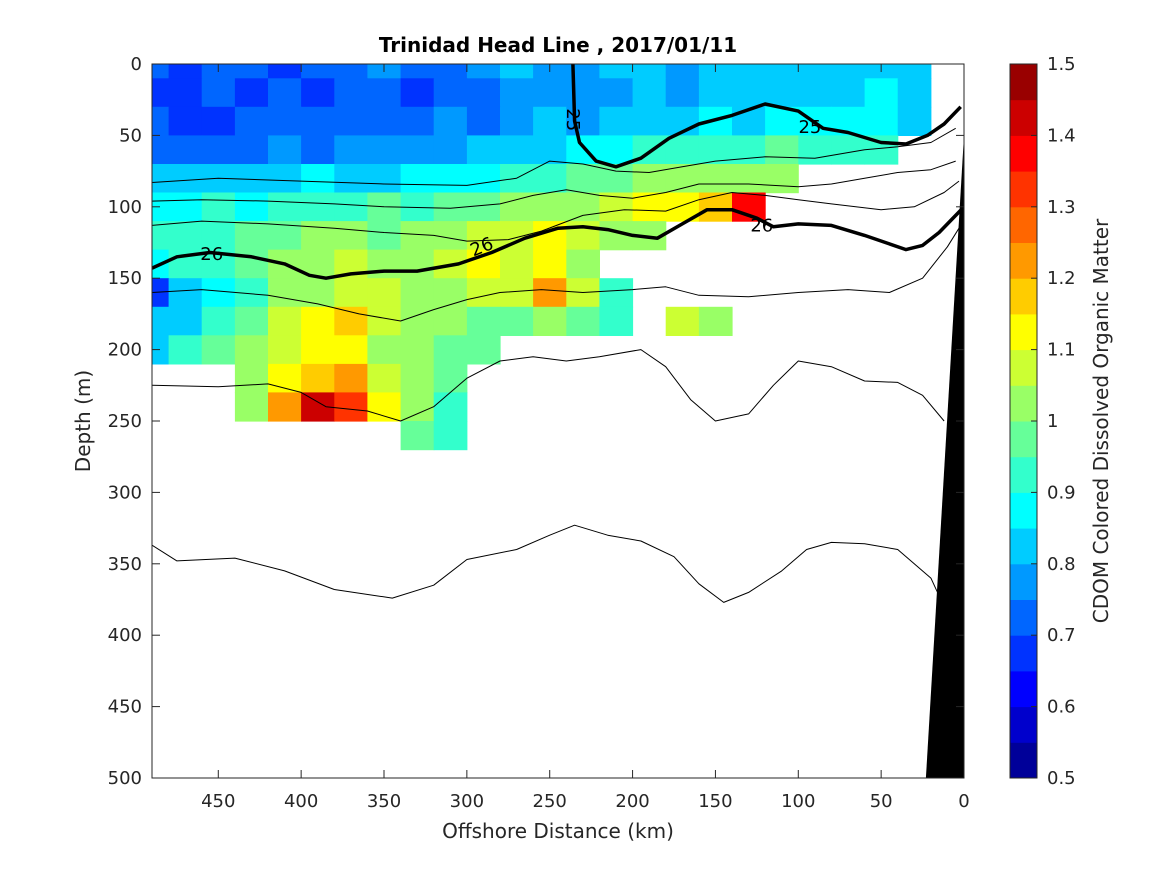 This screenshot has width=1167, height=875. What do you see at coordinates (301, 801) in the screenshot?
I see `x-tick-label: 400` at bounding box center [301, 801].